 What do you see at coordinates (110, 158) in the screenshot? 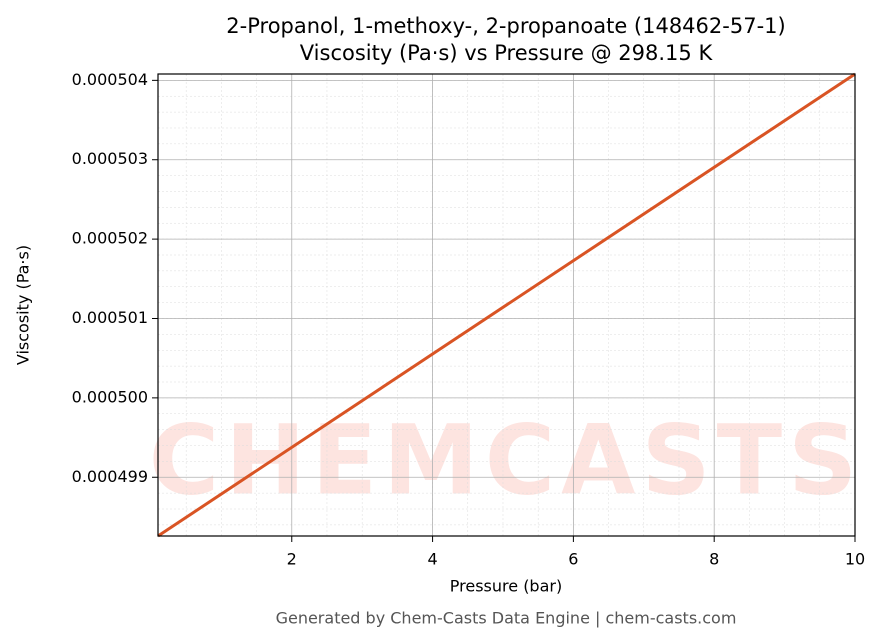
I see `y-tick-label: 0.000503` at bounding box center [110, 158].